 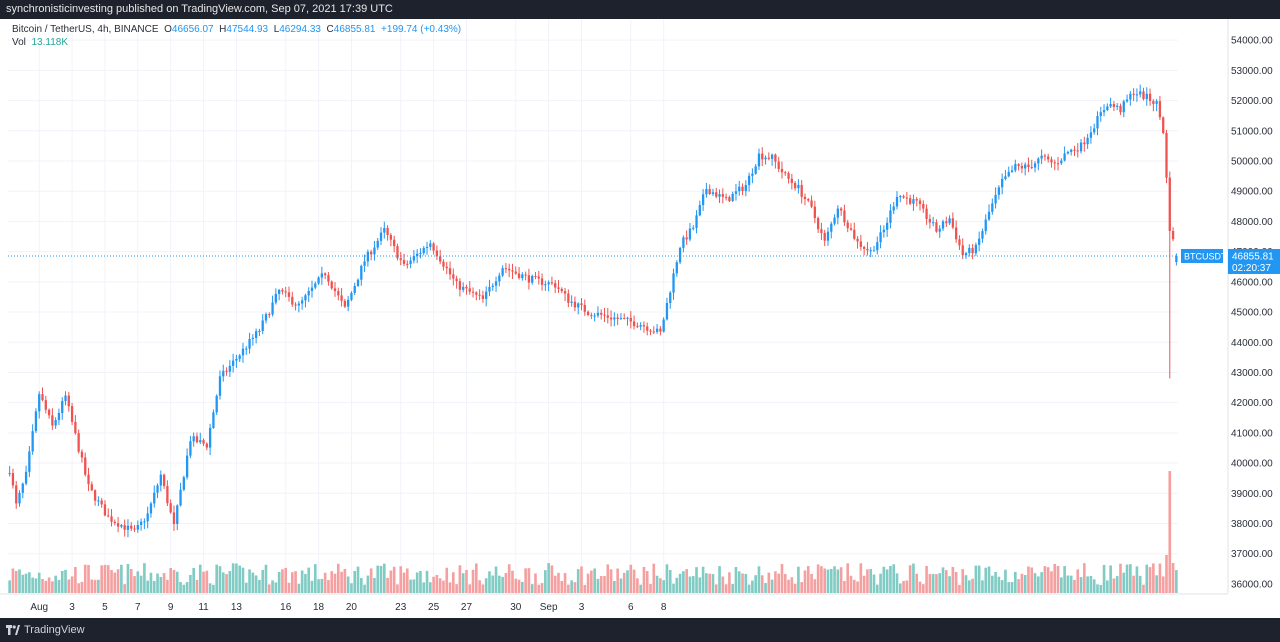 What do you see at coordinates (138, 607) in the screenshot?
I see `time-tick-label: 7` at bounding box center [138, 607].